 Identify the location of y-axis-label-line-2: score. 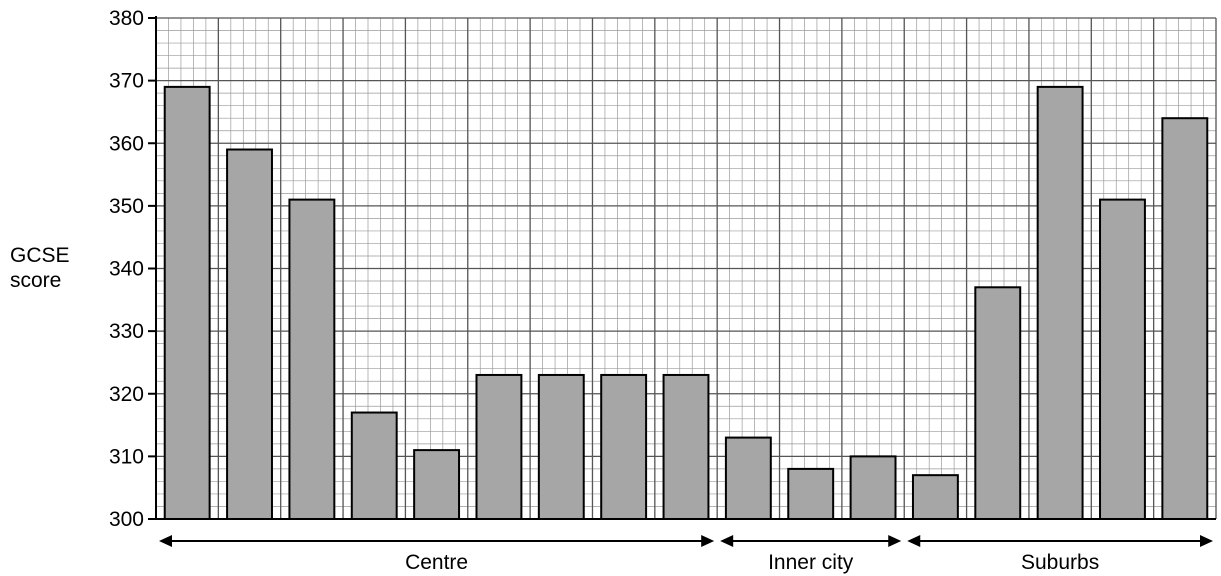
(36, 280).